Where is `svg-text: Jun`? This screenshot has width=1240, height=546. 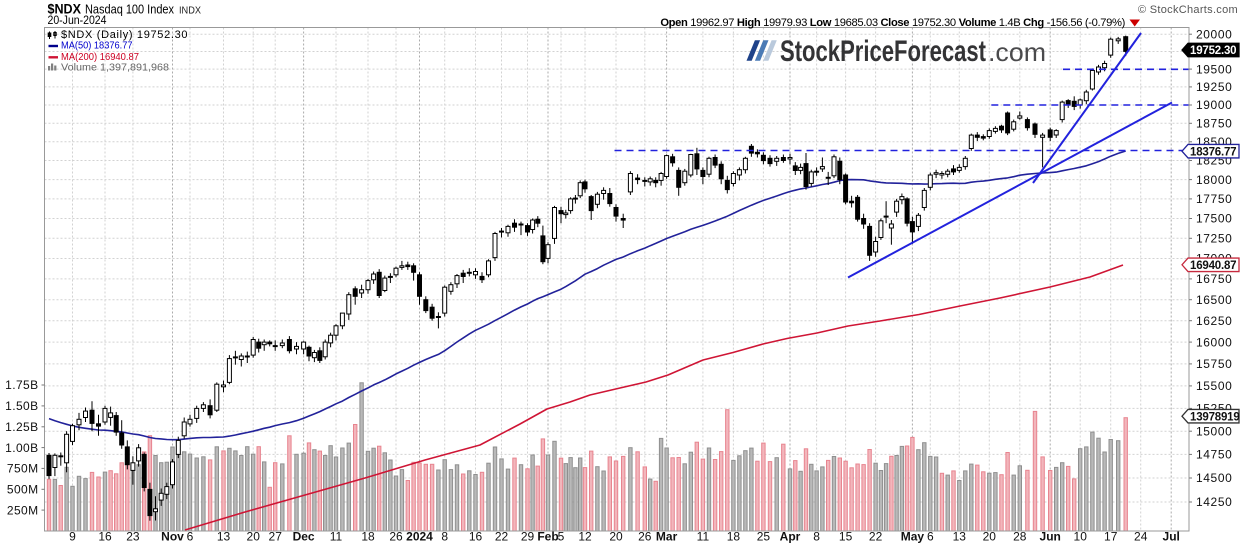
svg-text: Jun is located at coordinates (1050, 537).